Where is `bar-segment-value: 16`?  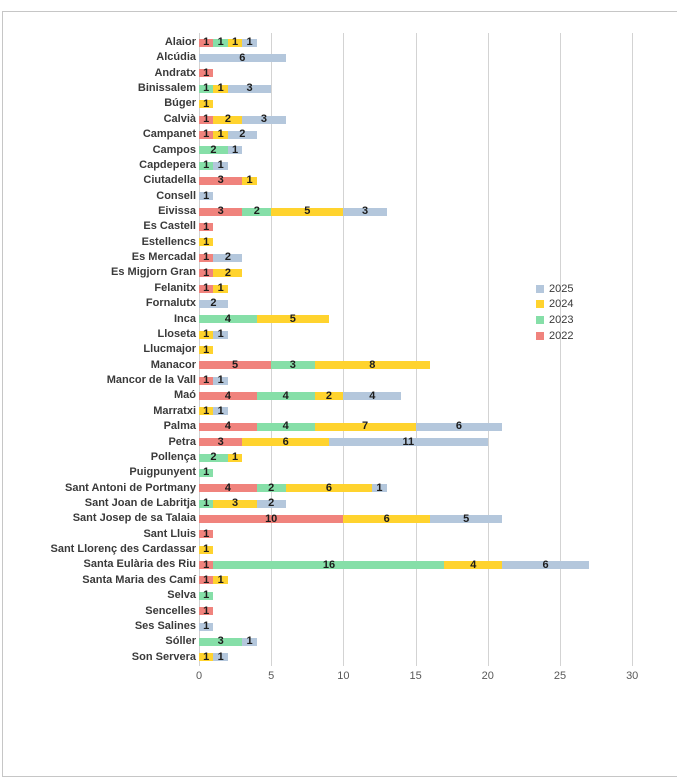
bar-segment-value: 16 is located at coordinates (329, 564).